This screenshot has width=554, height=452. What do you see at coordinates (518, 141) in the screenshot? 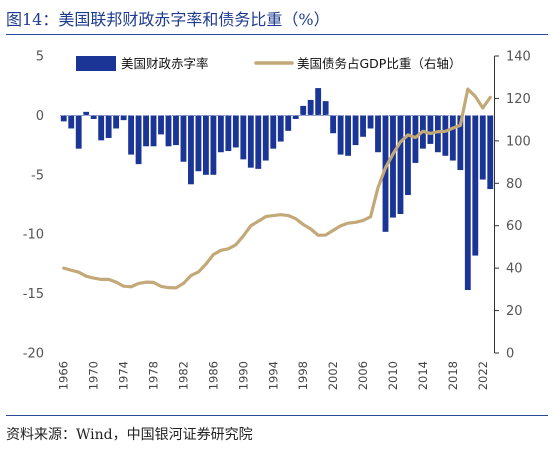
I see `right-tick-label: 100` at bounding box center [518, 141].